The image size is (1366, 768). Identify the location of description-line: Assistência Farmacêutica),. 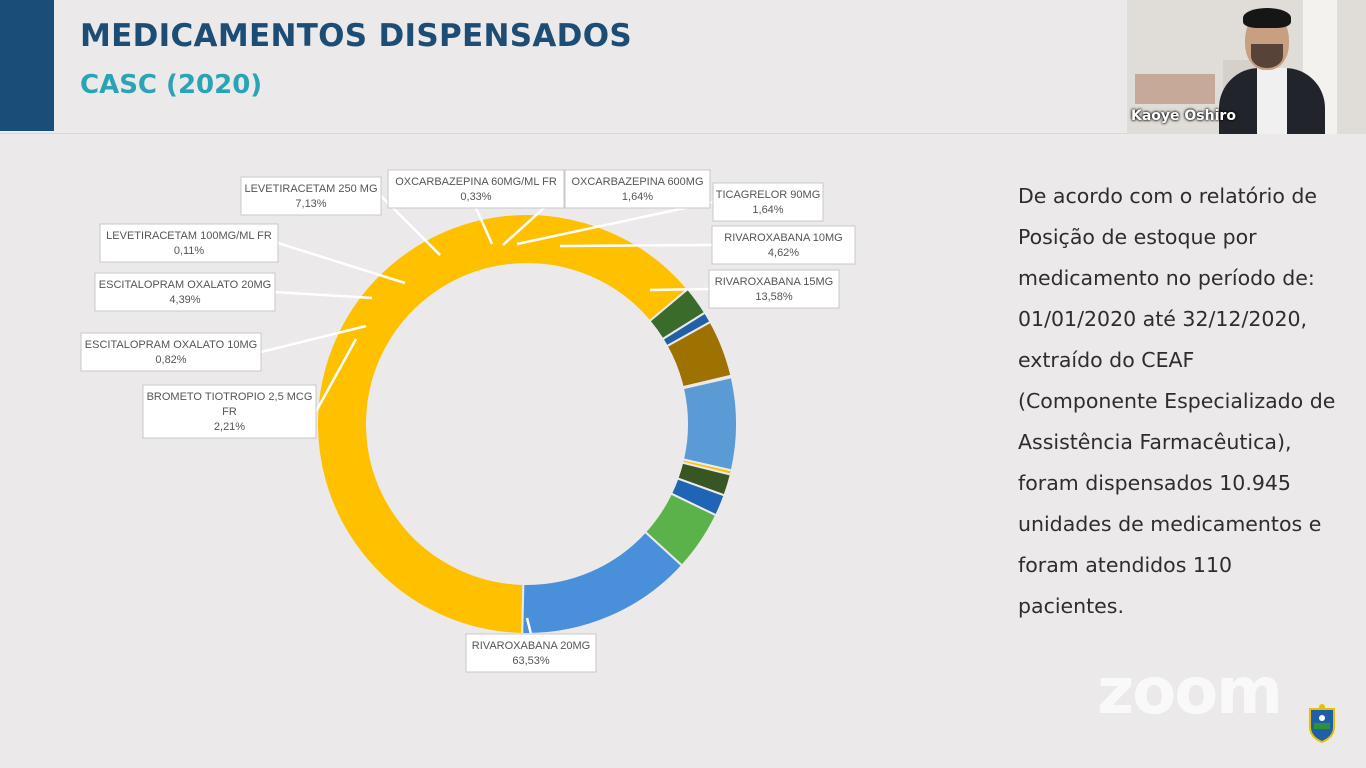
(1155, 442).